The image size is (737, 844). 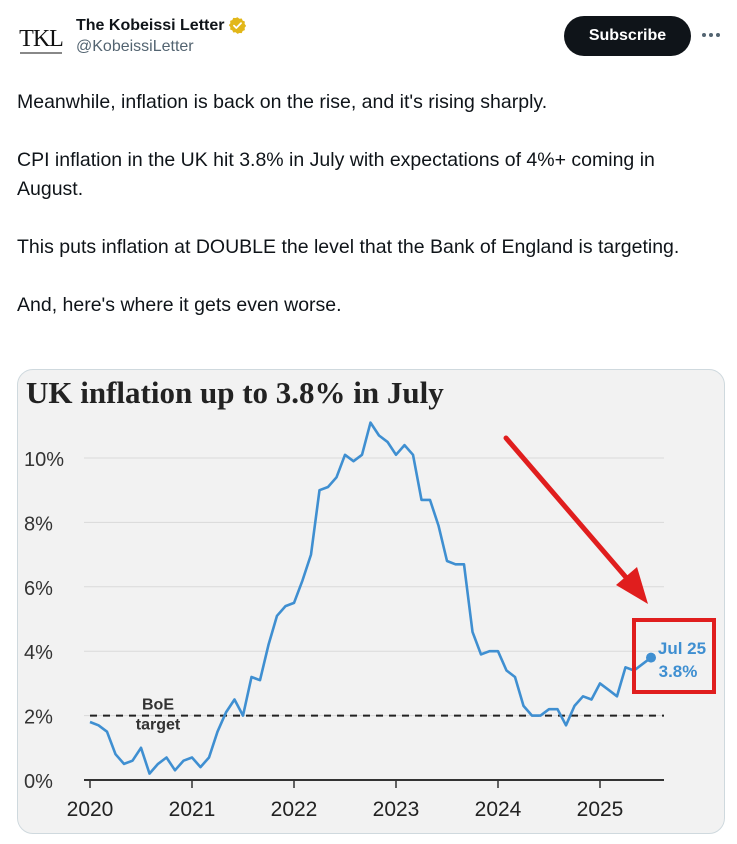 What do you see at coordinates (192, 809) in the screenshot?
I see `x-tick-label: 2021` at bounding box center [192, 809].